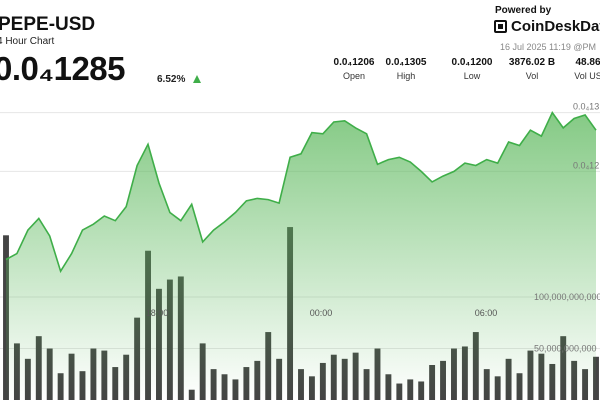 The image size is (600, 400). I want to click on stat-value: 48.86, so click(587, 62).